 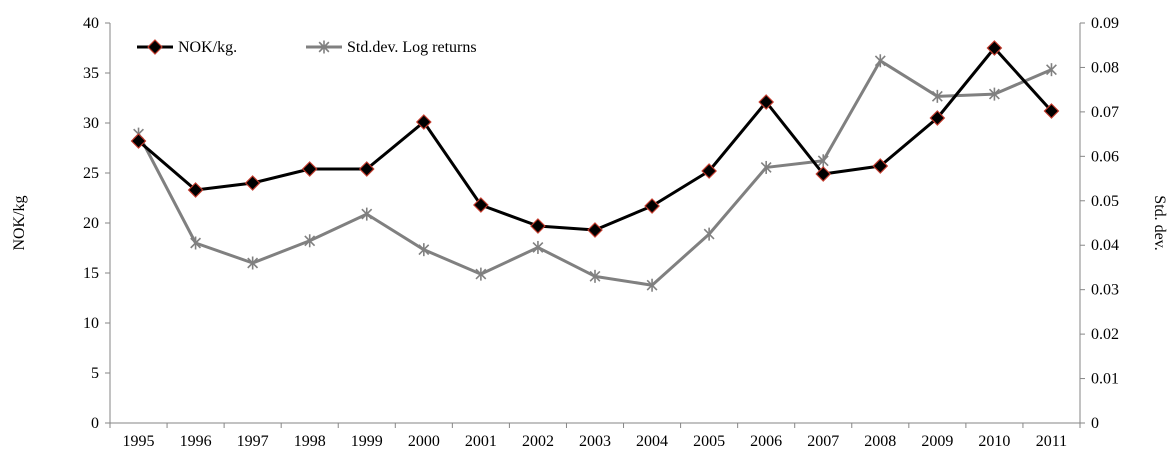 I want to click on x-tick-label: 2006, so click(x=766, y=441).